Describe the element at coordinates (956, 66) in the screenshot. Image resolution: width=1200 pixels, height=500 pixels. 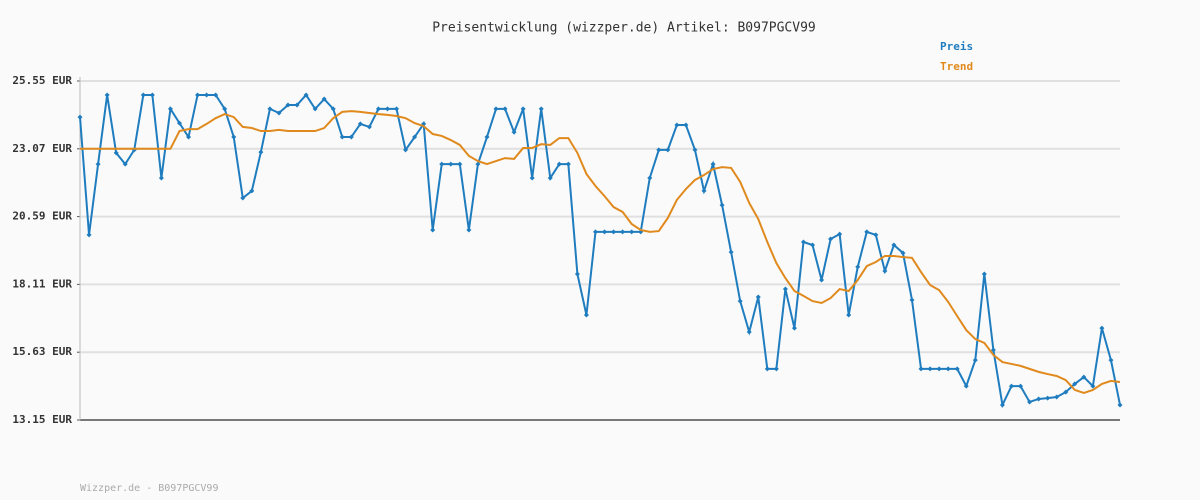
I see `legend-label: Trend` at that location.